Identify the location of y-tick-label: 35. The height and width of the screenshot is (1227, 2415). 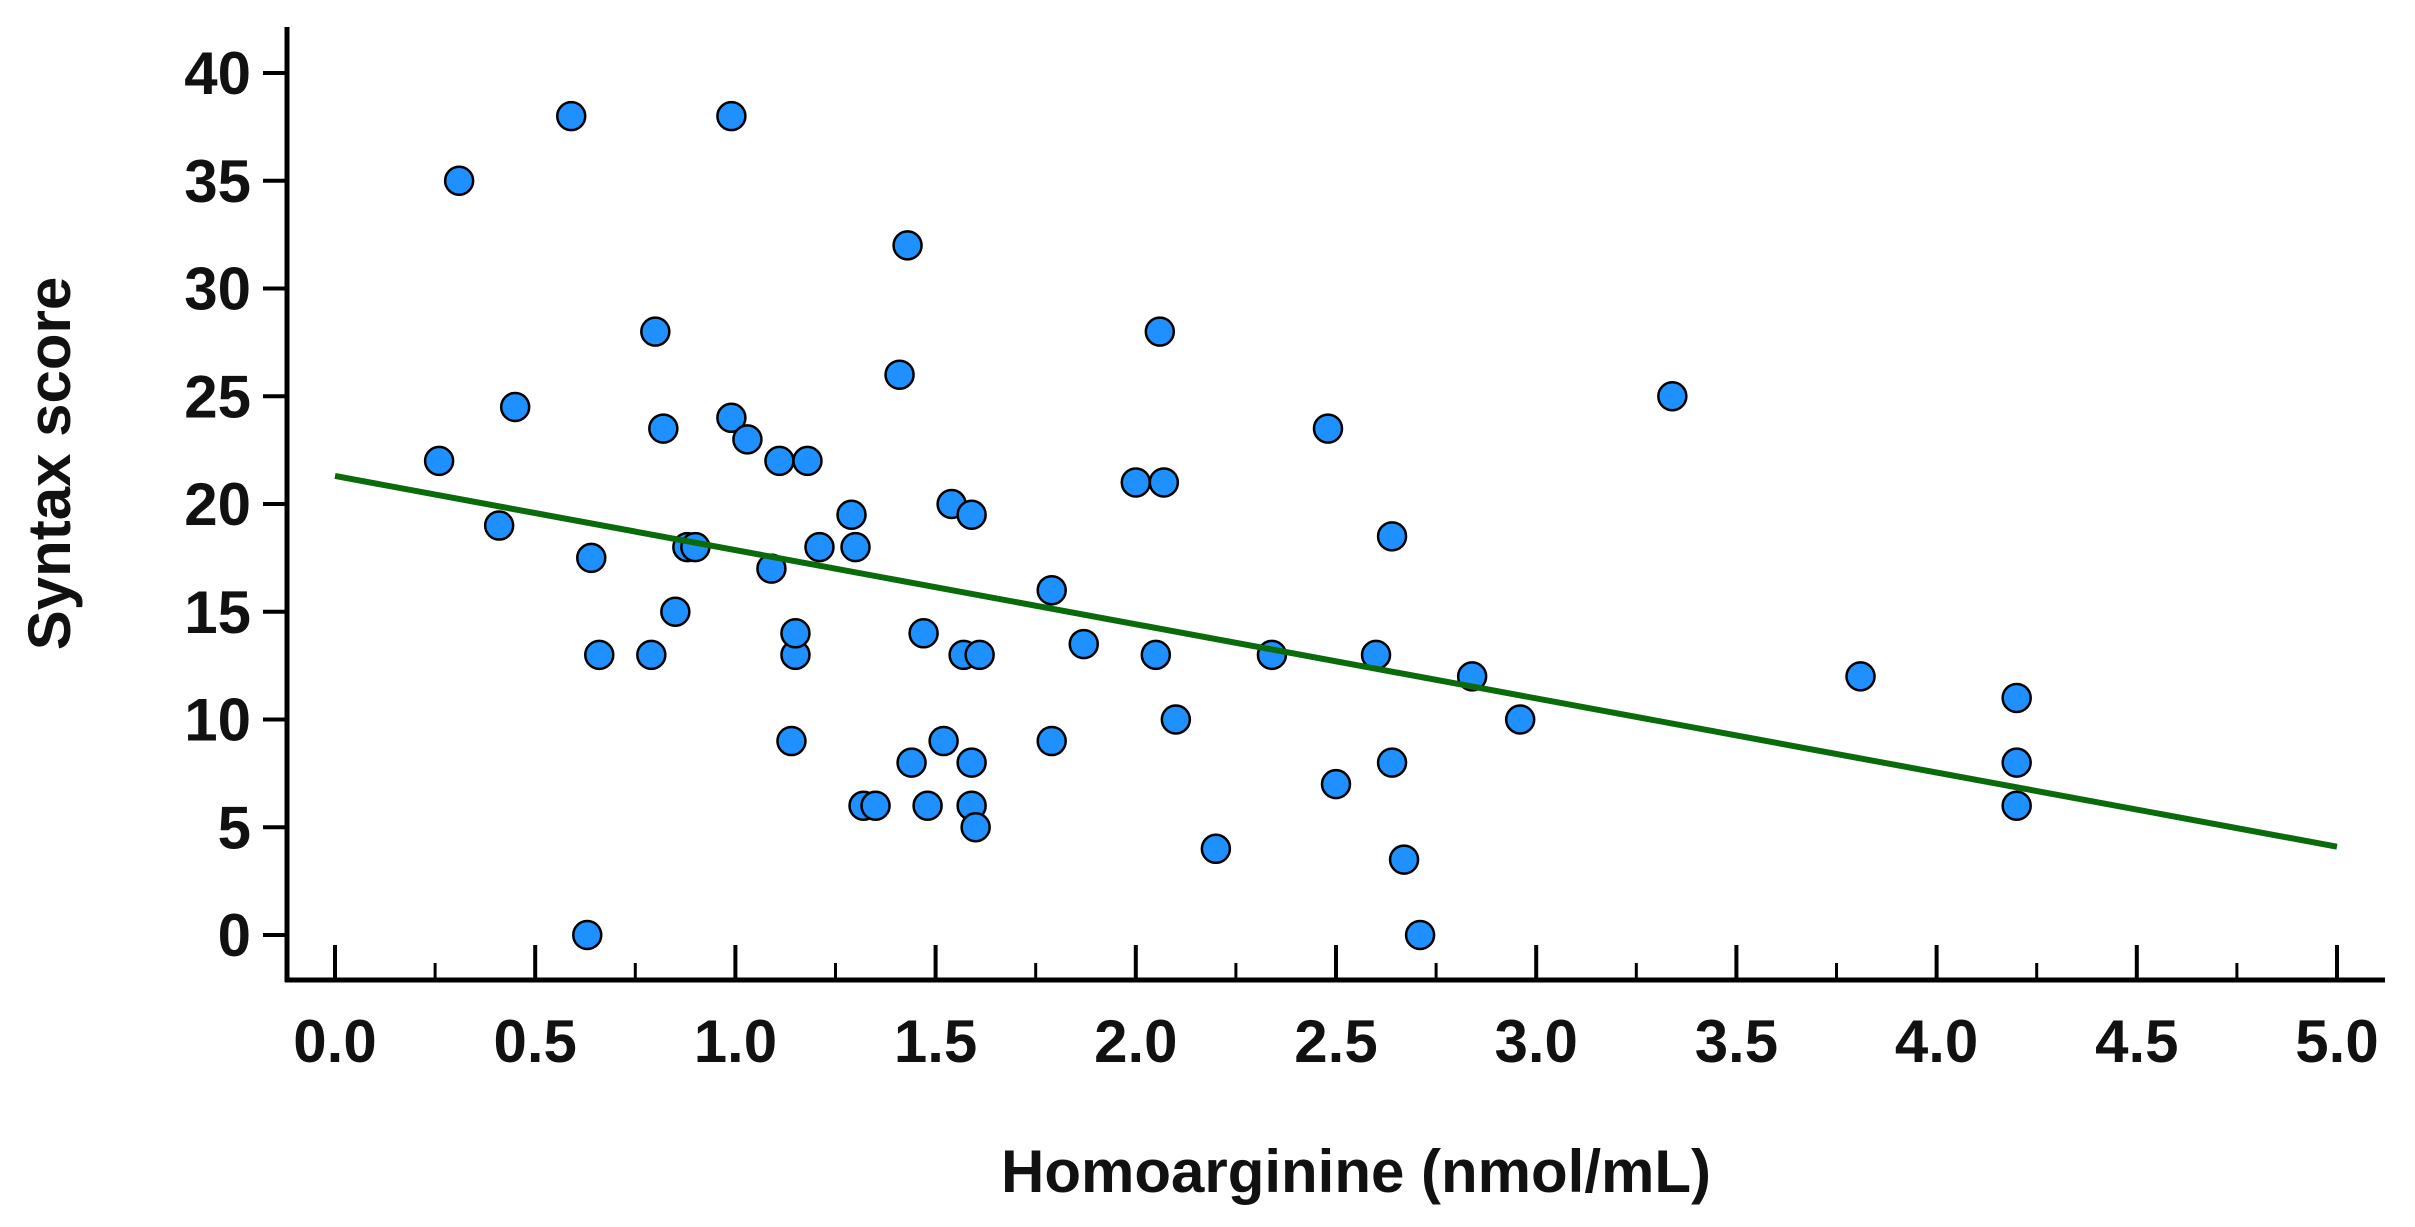
(217, 181).